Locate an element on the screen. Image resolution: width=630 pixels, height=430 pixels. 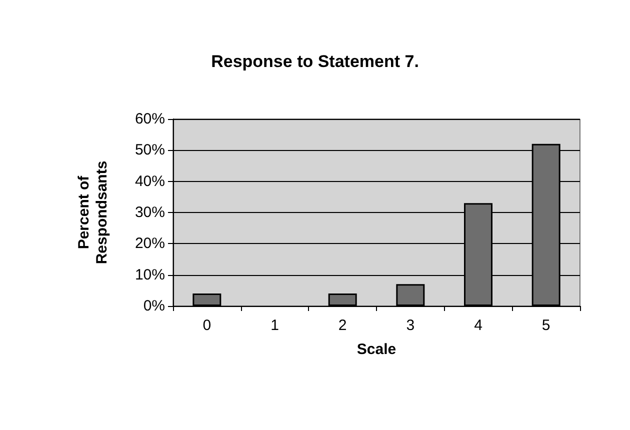
y-tick-label: 60% is located at coordinates (149, 119).